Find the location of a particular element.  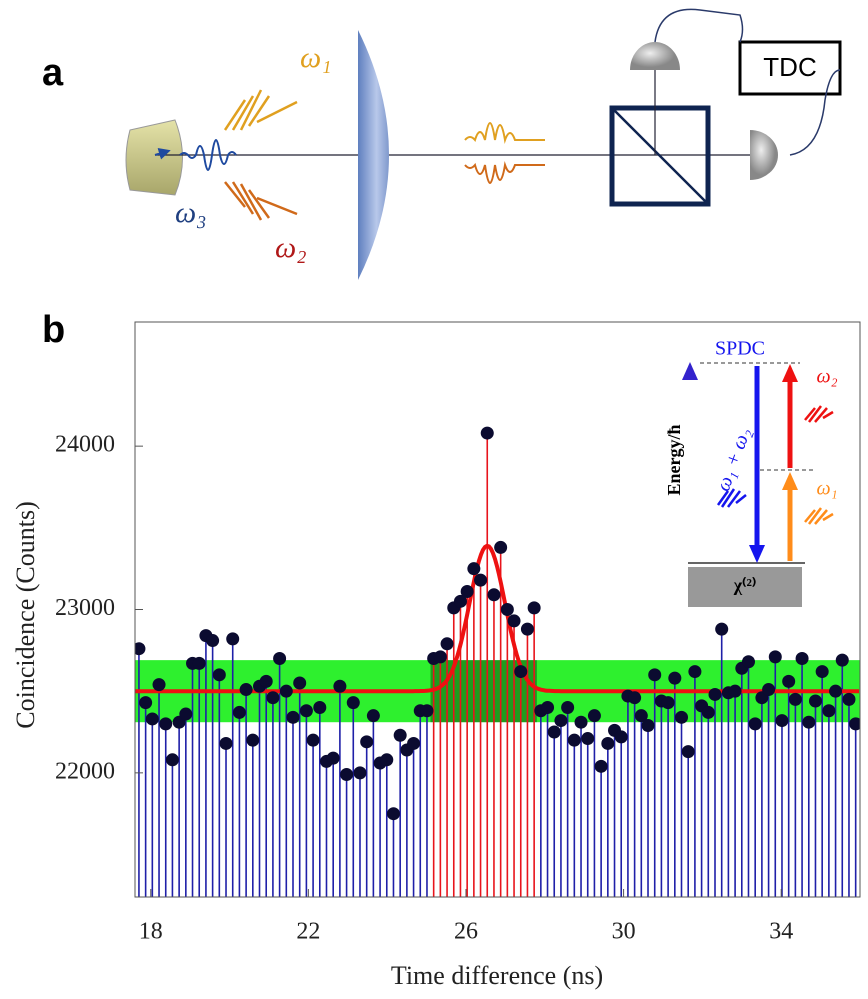

omega3-label: ω₃ is located at coordinates (191, 212).